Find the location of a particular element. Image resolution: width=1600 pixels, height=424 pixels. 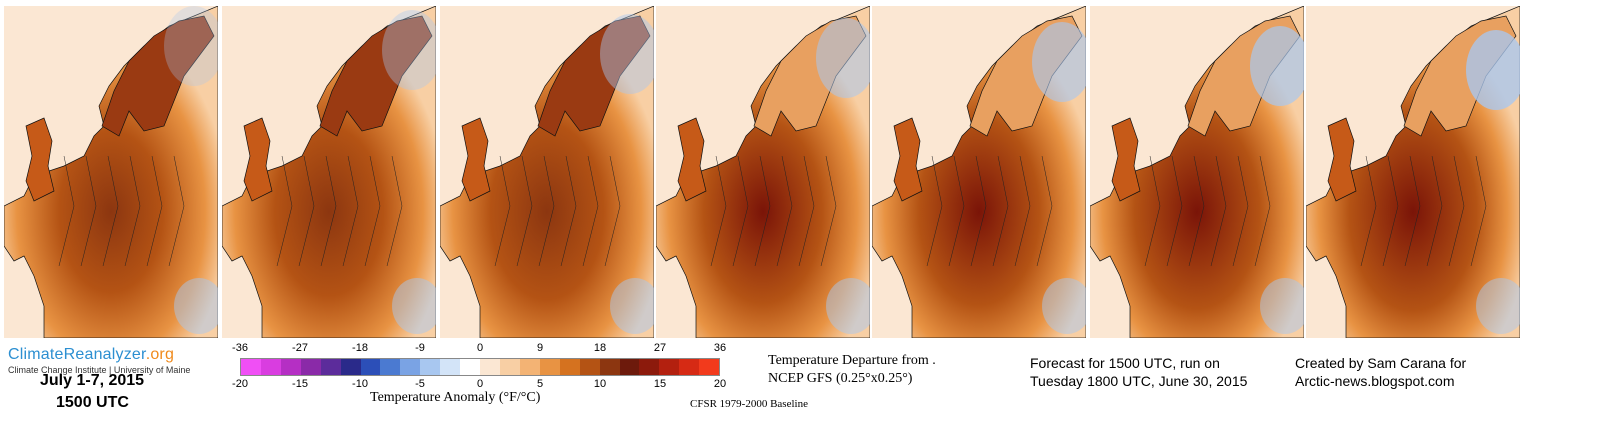

scale-tick: -10 is located at coordinates (360, 384).